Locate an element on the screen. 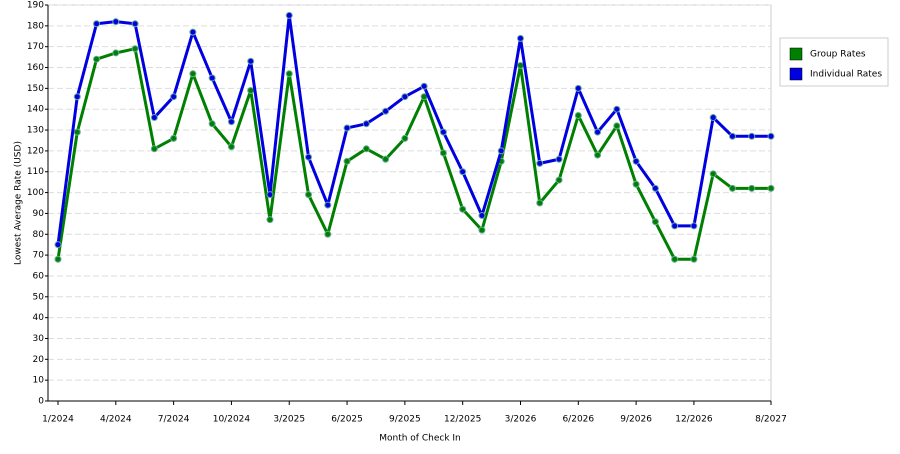 Image resolution: width=900 pixels, height=454 pixels. x-tick-label: 8/2027 is located at coordinates (771, 420).